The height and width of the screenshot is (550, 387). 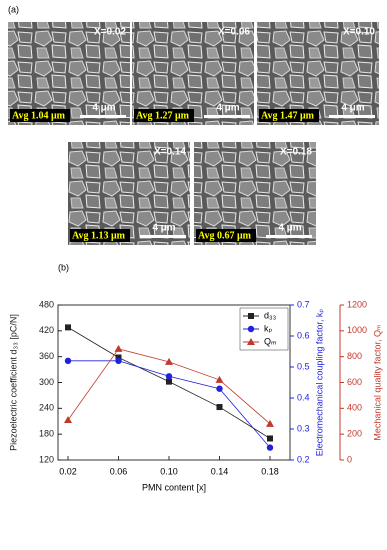 I want to click on x-tick-label: 0.10, so click(x=169, y=471).